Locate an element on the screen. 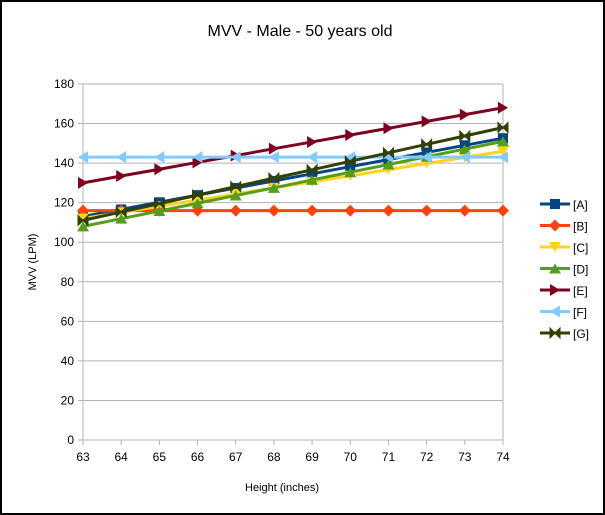 This screenshot has height=515, width=605. y-tick-label: 40 is located at coordinates (68, 361).